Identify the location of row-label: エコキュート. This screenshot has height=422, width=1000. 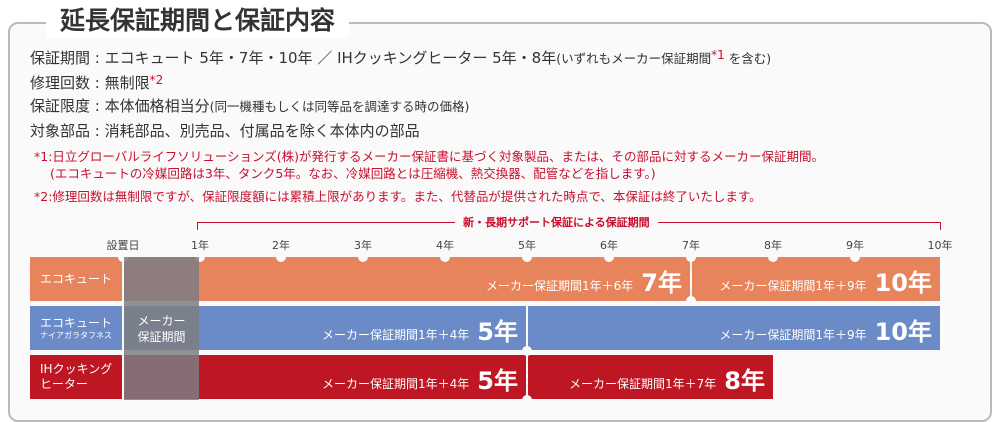
(76, 279).